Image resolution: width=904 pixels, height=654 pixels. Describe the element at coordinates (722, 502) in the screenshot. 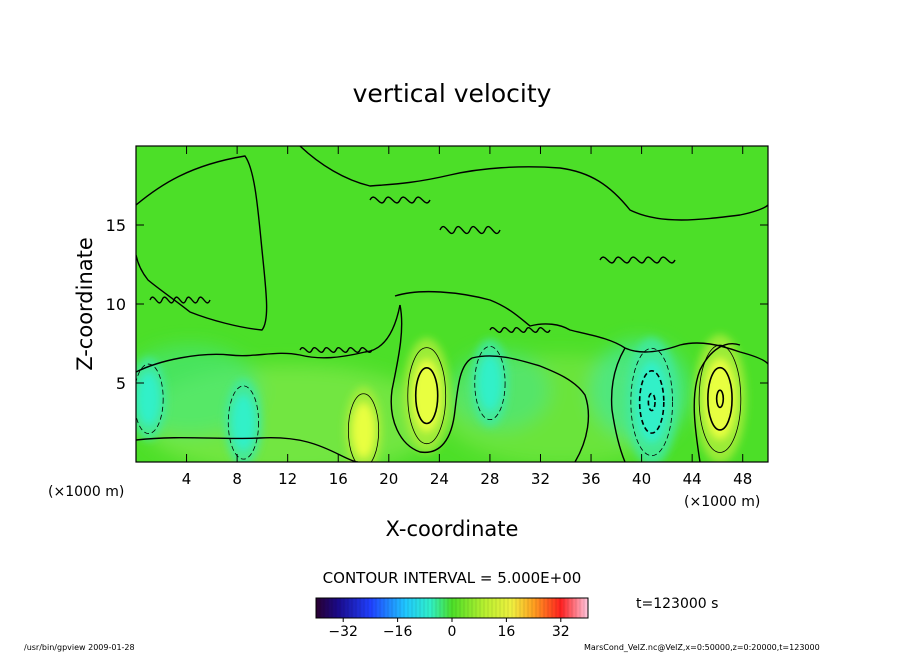

I see `x-unit-right: (×1000 m)` at that location.